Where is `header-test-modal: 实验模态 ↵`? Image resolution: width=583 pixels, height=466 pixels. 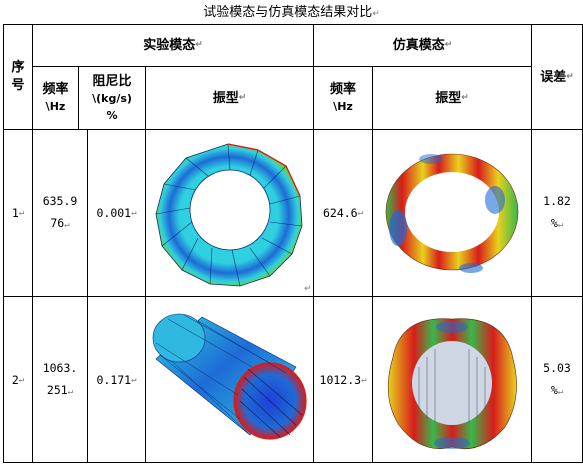
header-test-modal: 实验模态 ↵ is located at coordinates (173, 45).